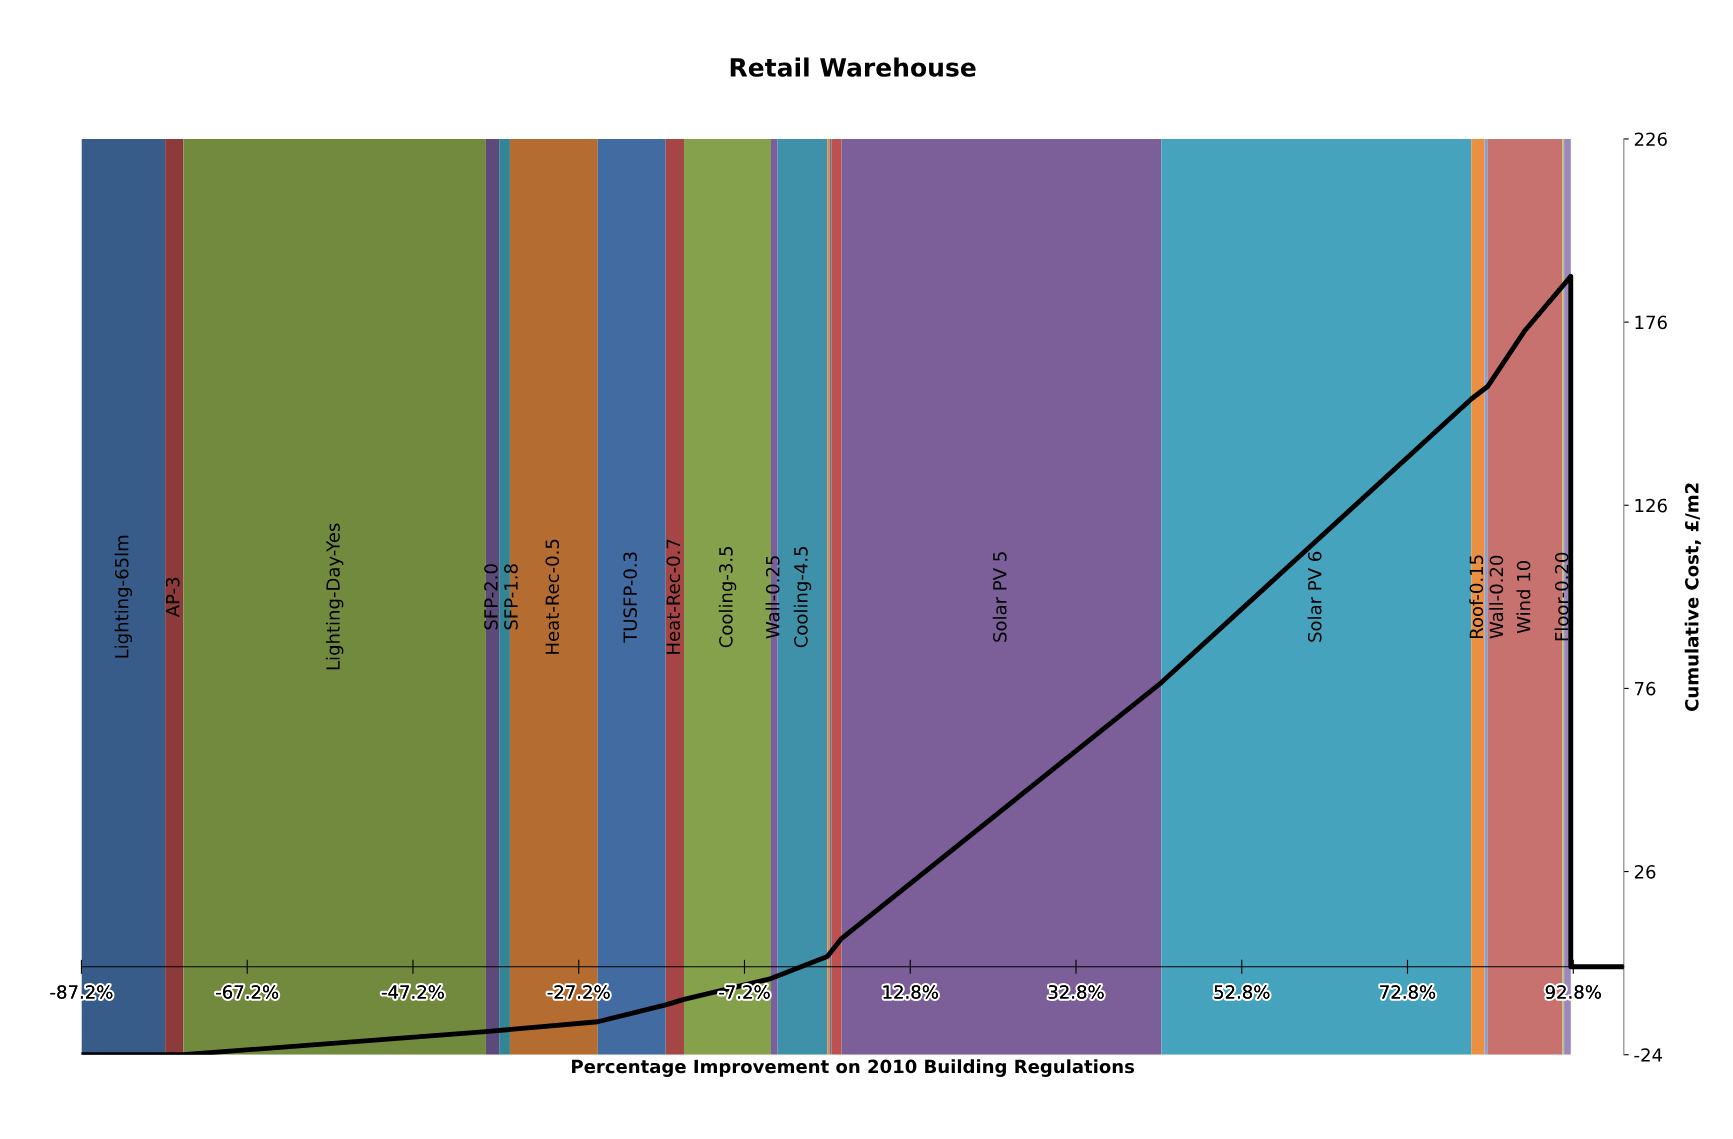  What do you see at coordinates (1648, 1055) in the screenshot?
I see `y-tick-label: -24` at bounding box center [1648, 1055].